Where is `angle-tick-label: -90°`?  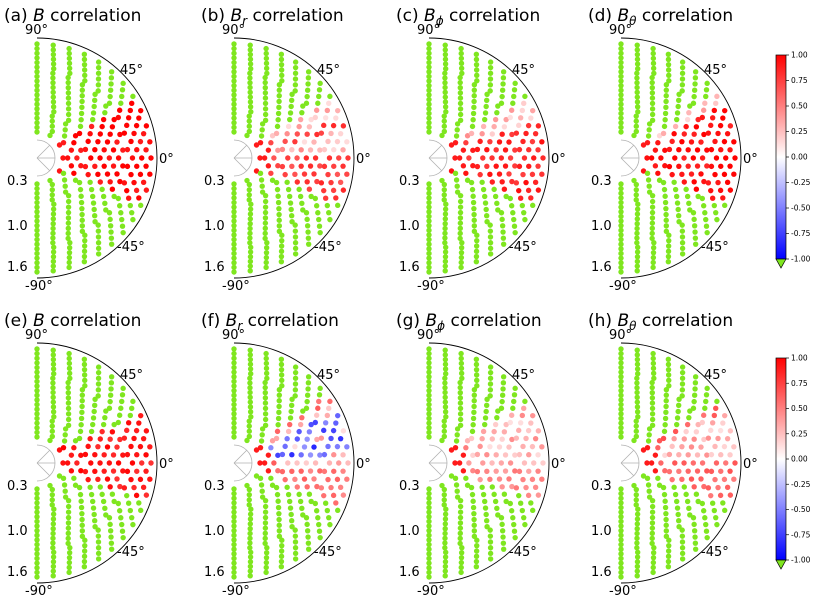 angle-tick-label: -90° is located at coordinates (623, 286).